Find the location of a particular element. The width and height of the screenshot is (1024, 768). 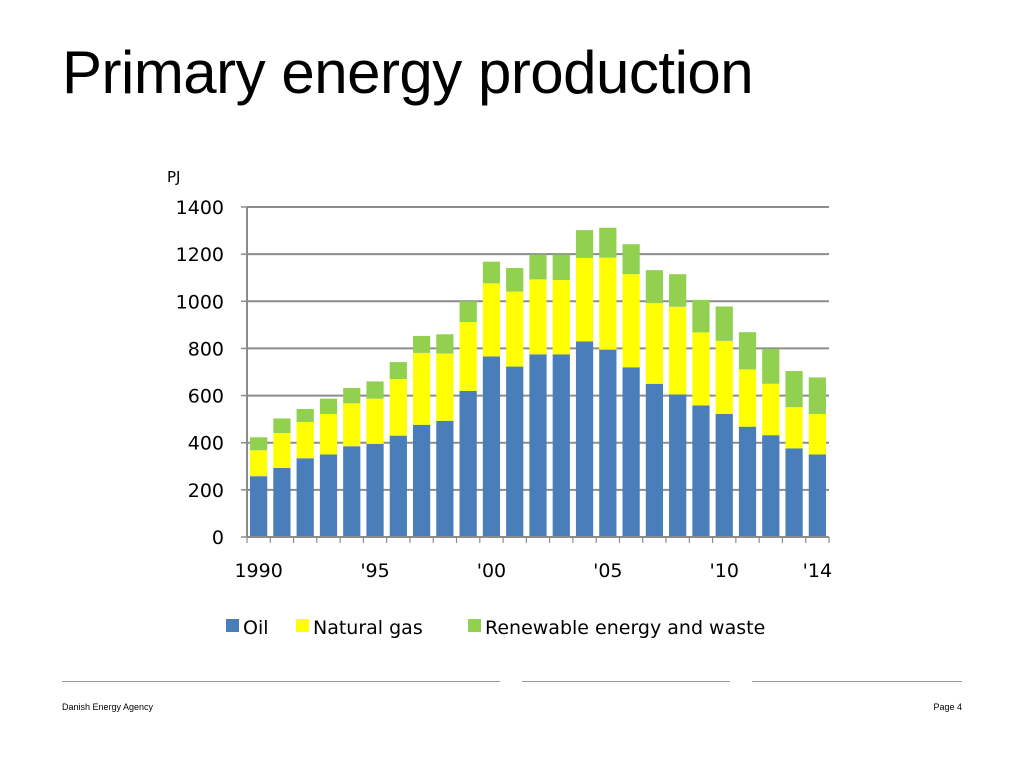

bar-oil-1997 is located at coordinates (421, 480).